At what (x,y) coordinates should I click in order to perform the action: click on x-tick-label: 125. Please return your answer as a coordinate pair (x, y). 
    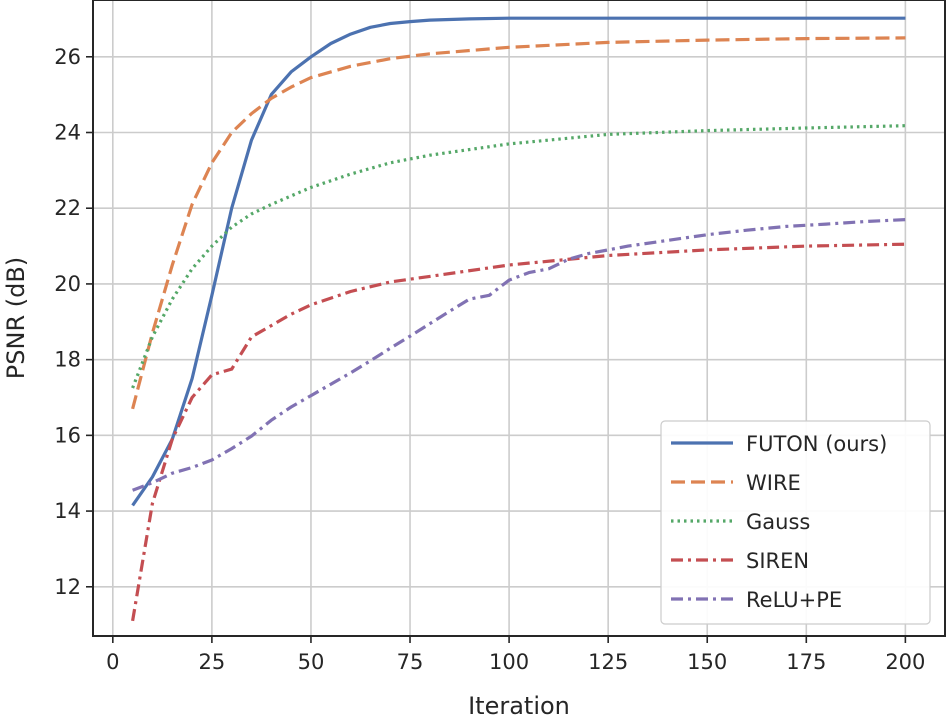
    Looking at the image, I should click on (608, 662).